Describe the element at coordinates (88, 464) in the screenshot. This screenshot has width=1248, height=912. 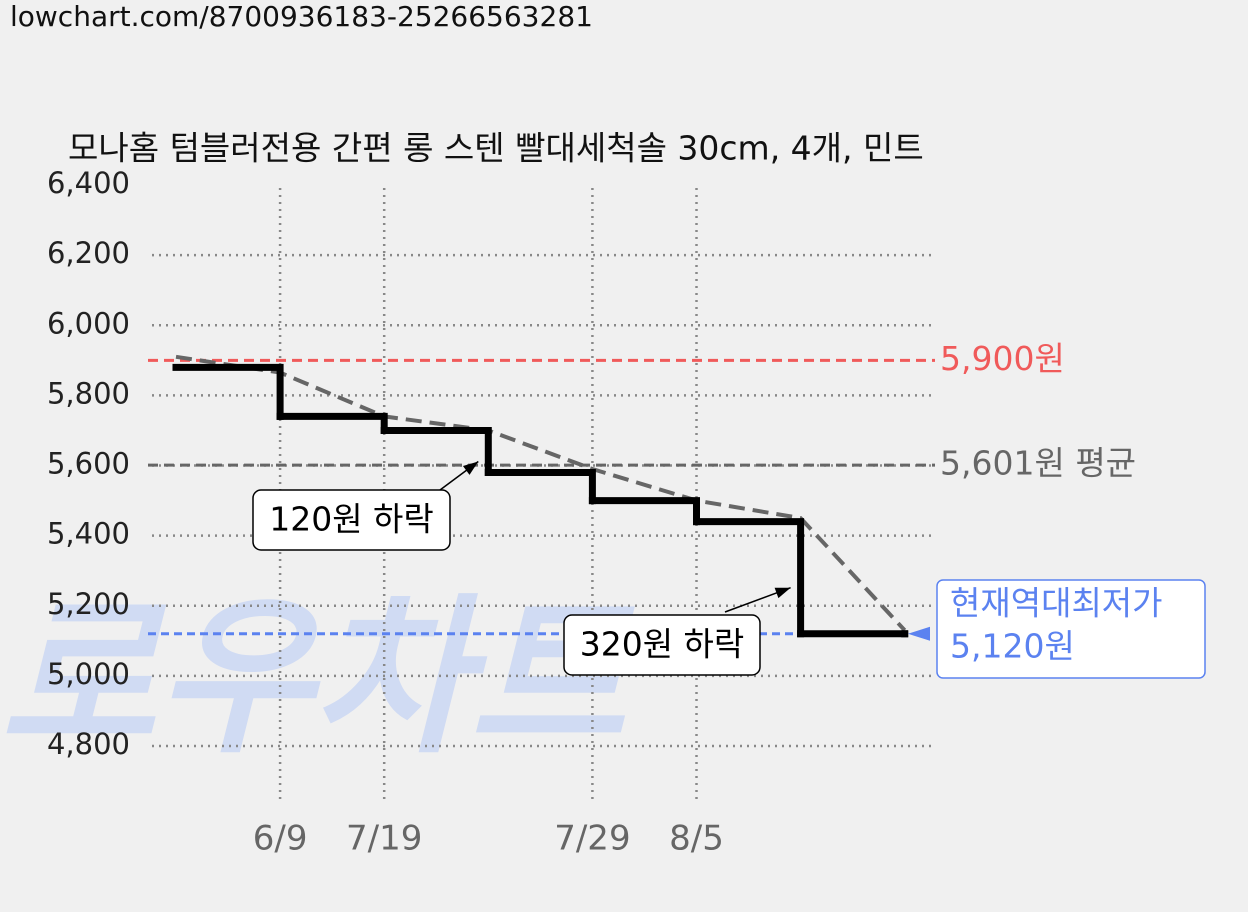
I see `y-tick-label: 5,600` at that location.